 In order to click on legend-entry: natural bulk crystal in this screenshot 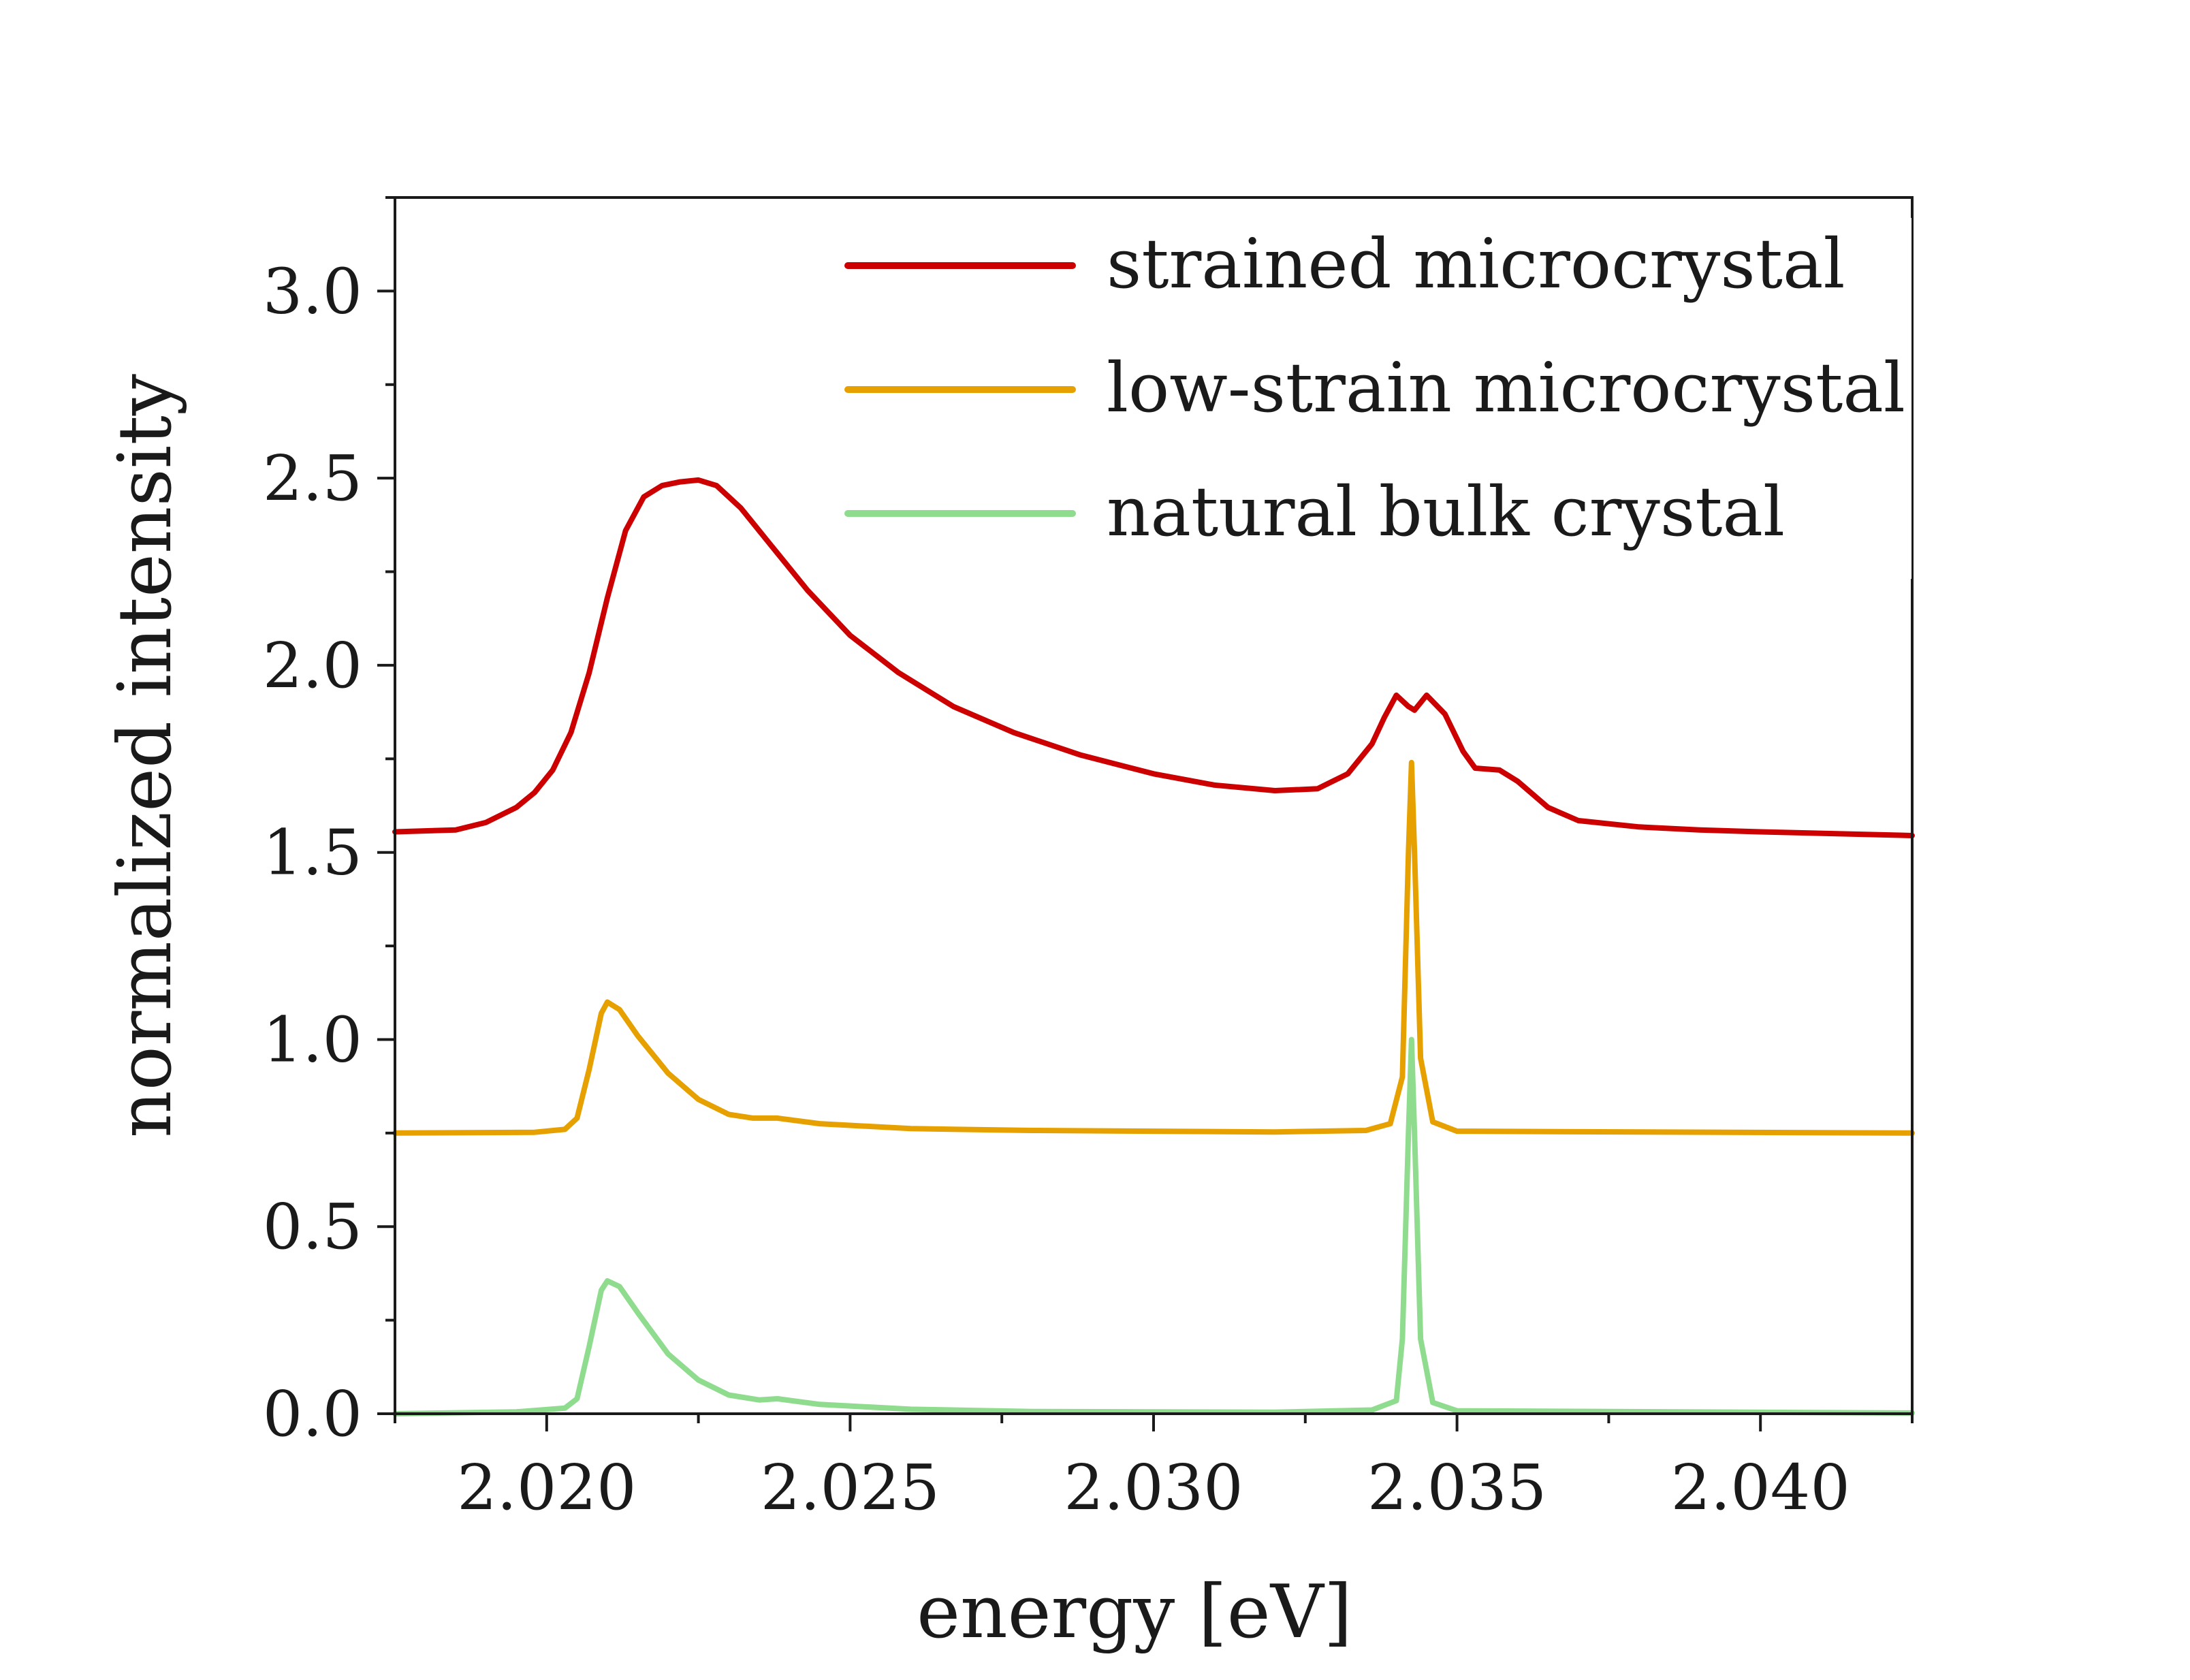, I will do `click(1446, 512)`.